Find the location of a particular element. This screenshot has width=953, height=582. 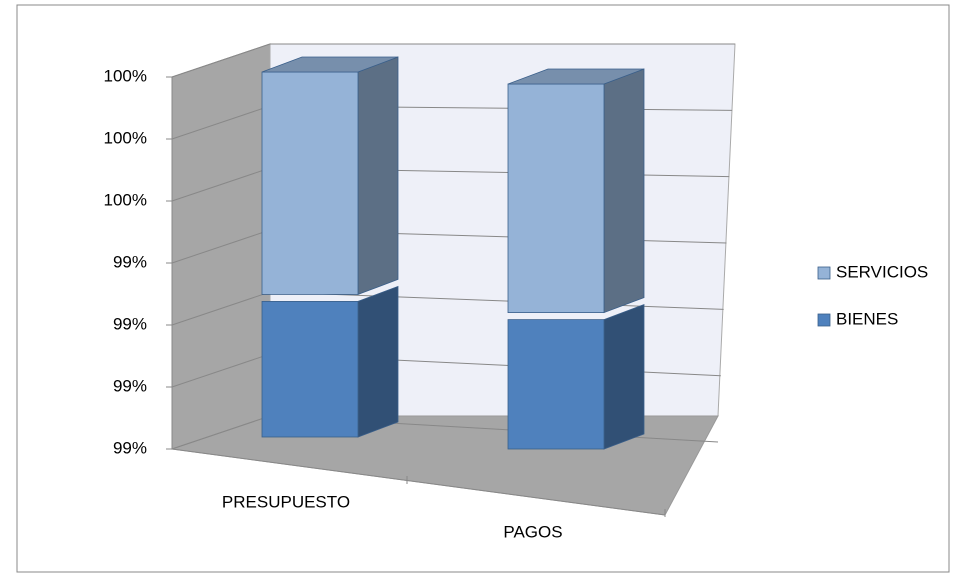

x-tick-label: PRESUPUESTO is located at coordinates (286, 501).